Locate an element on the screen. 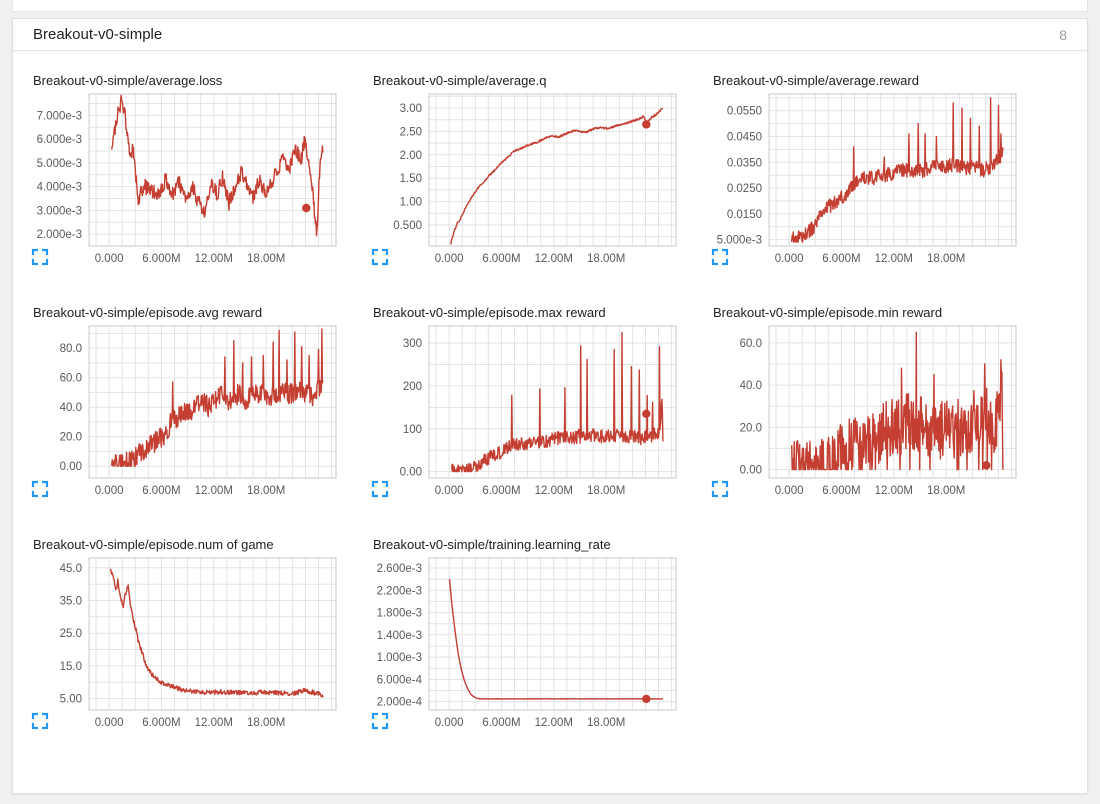 This screenshot has height=804, width=1100. svg-text: 0.0150 is located at coordinates (744, 215).